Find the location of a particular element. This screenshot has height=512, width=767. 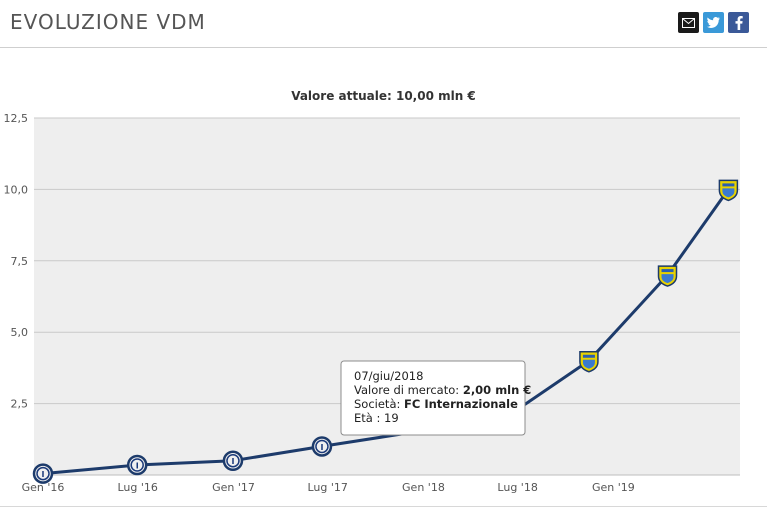

y-tick-label: 7,5 is located at coordinates (20, 261).